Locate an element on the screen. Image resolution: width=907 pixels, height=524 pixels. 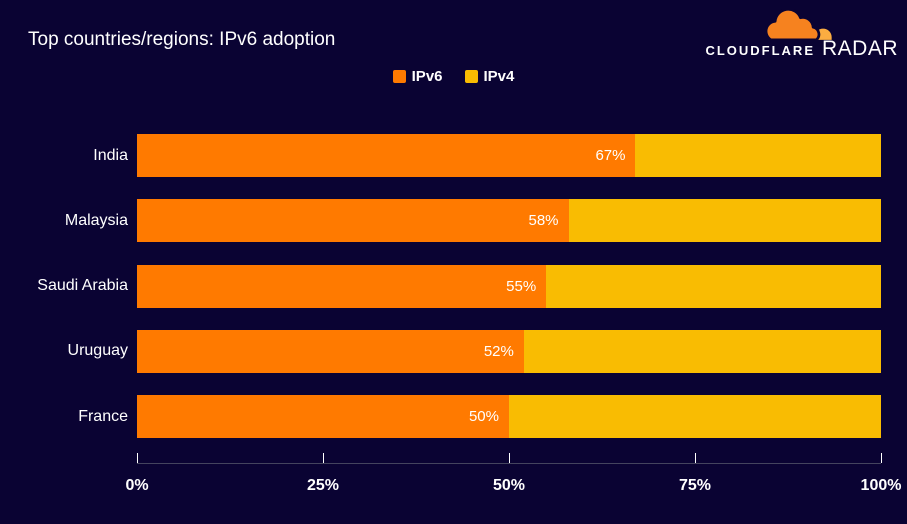
category-label: India is located at coordinates (110, 155).